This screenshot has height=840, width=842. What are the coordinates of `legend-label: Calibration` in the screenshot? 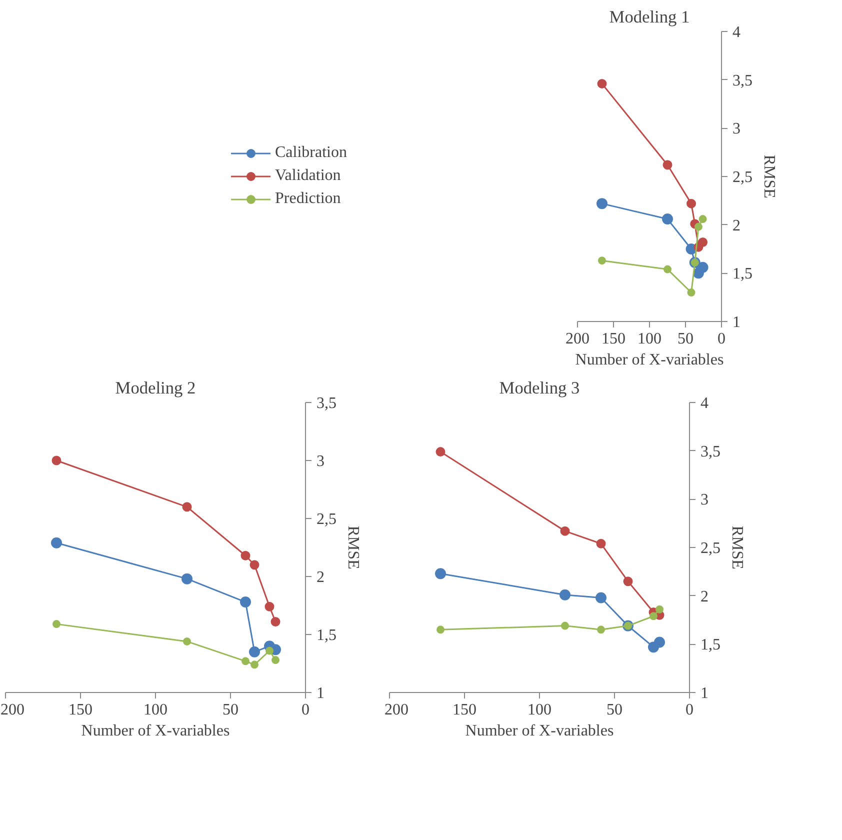 It's located at (311, 153).